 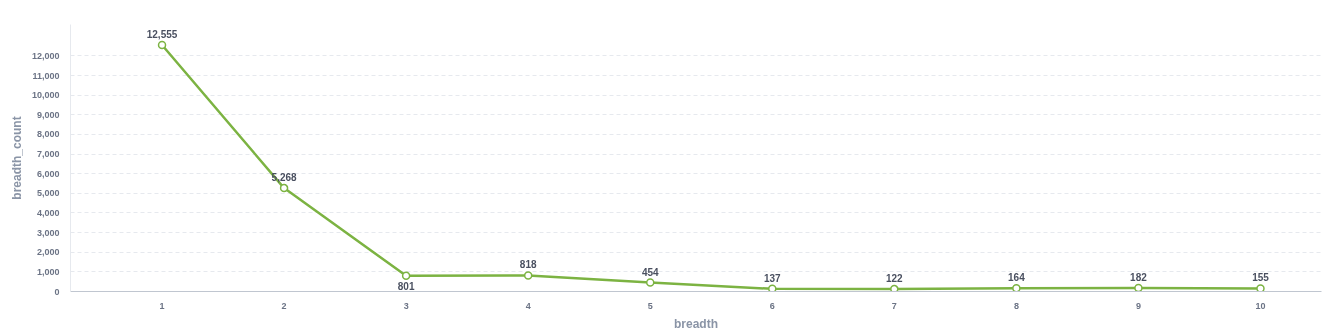 What do you see at coordinates (46, 75) in the screenshot?
I see `y-tick-label: 11,000` at bounding box center [46, 75].